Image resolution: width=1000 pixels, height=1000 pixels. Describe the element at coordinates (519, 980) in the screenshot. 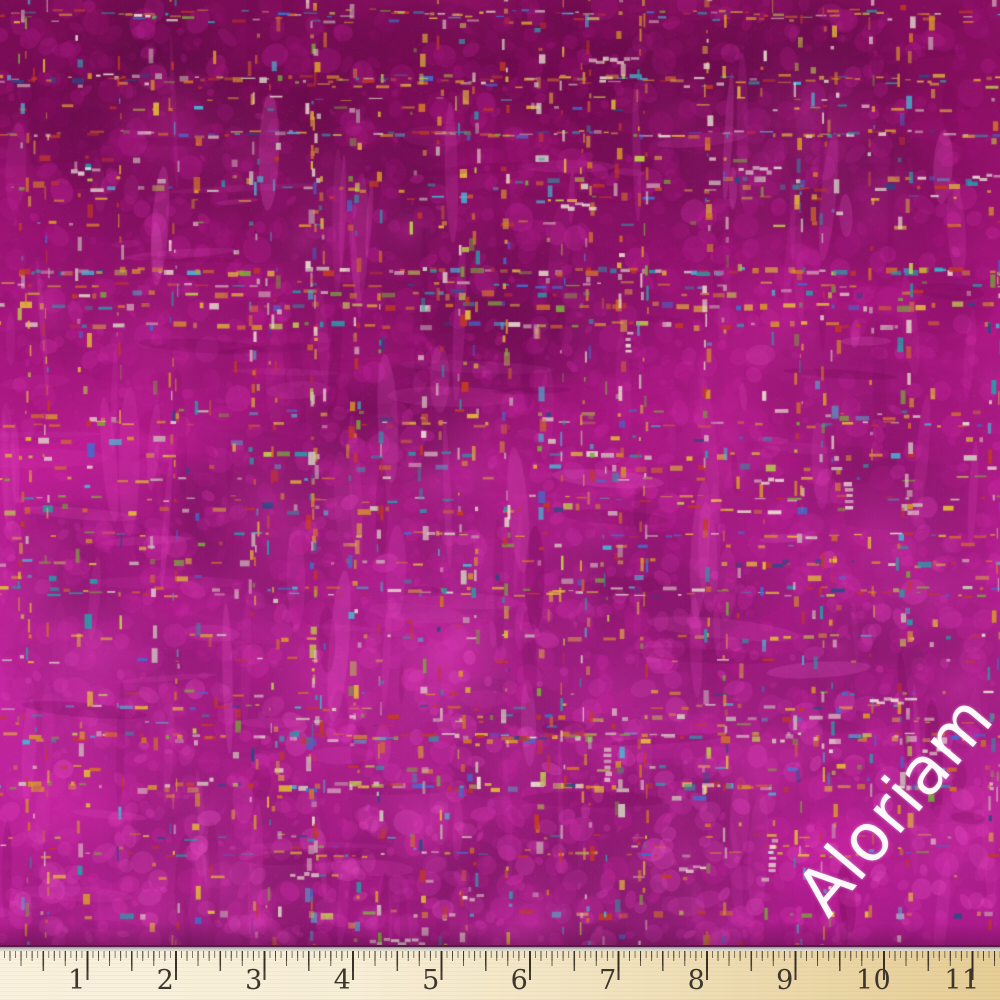

I see `ruler-number: 6` at that location.